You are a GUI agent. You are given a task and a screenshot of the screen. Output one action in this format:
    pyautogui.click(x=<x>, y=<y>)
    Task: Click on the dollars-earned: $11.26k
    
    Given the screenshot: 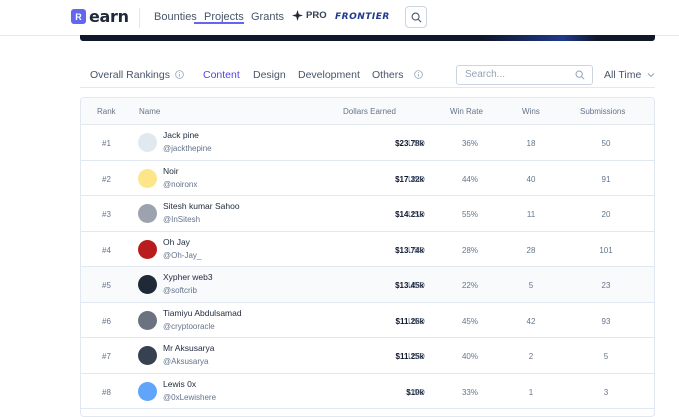 What is the action you would take?
    pyautogui.click(x=409, y=321)
    